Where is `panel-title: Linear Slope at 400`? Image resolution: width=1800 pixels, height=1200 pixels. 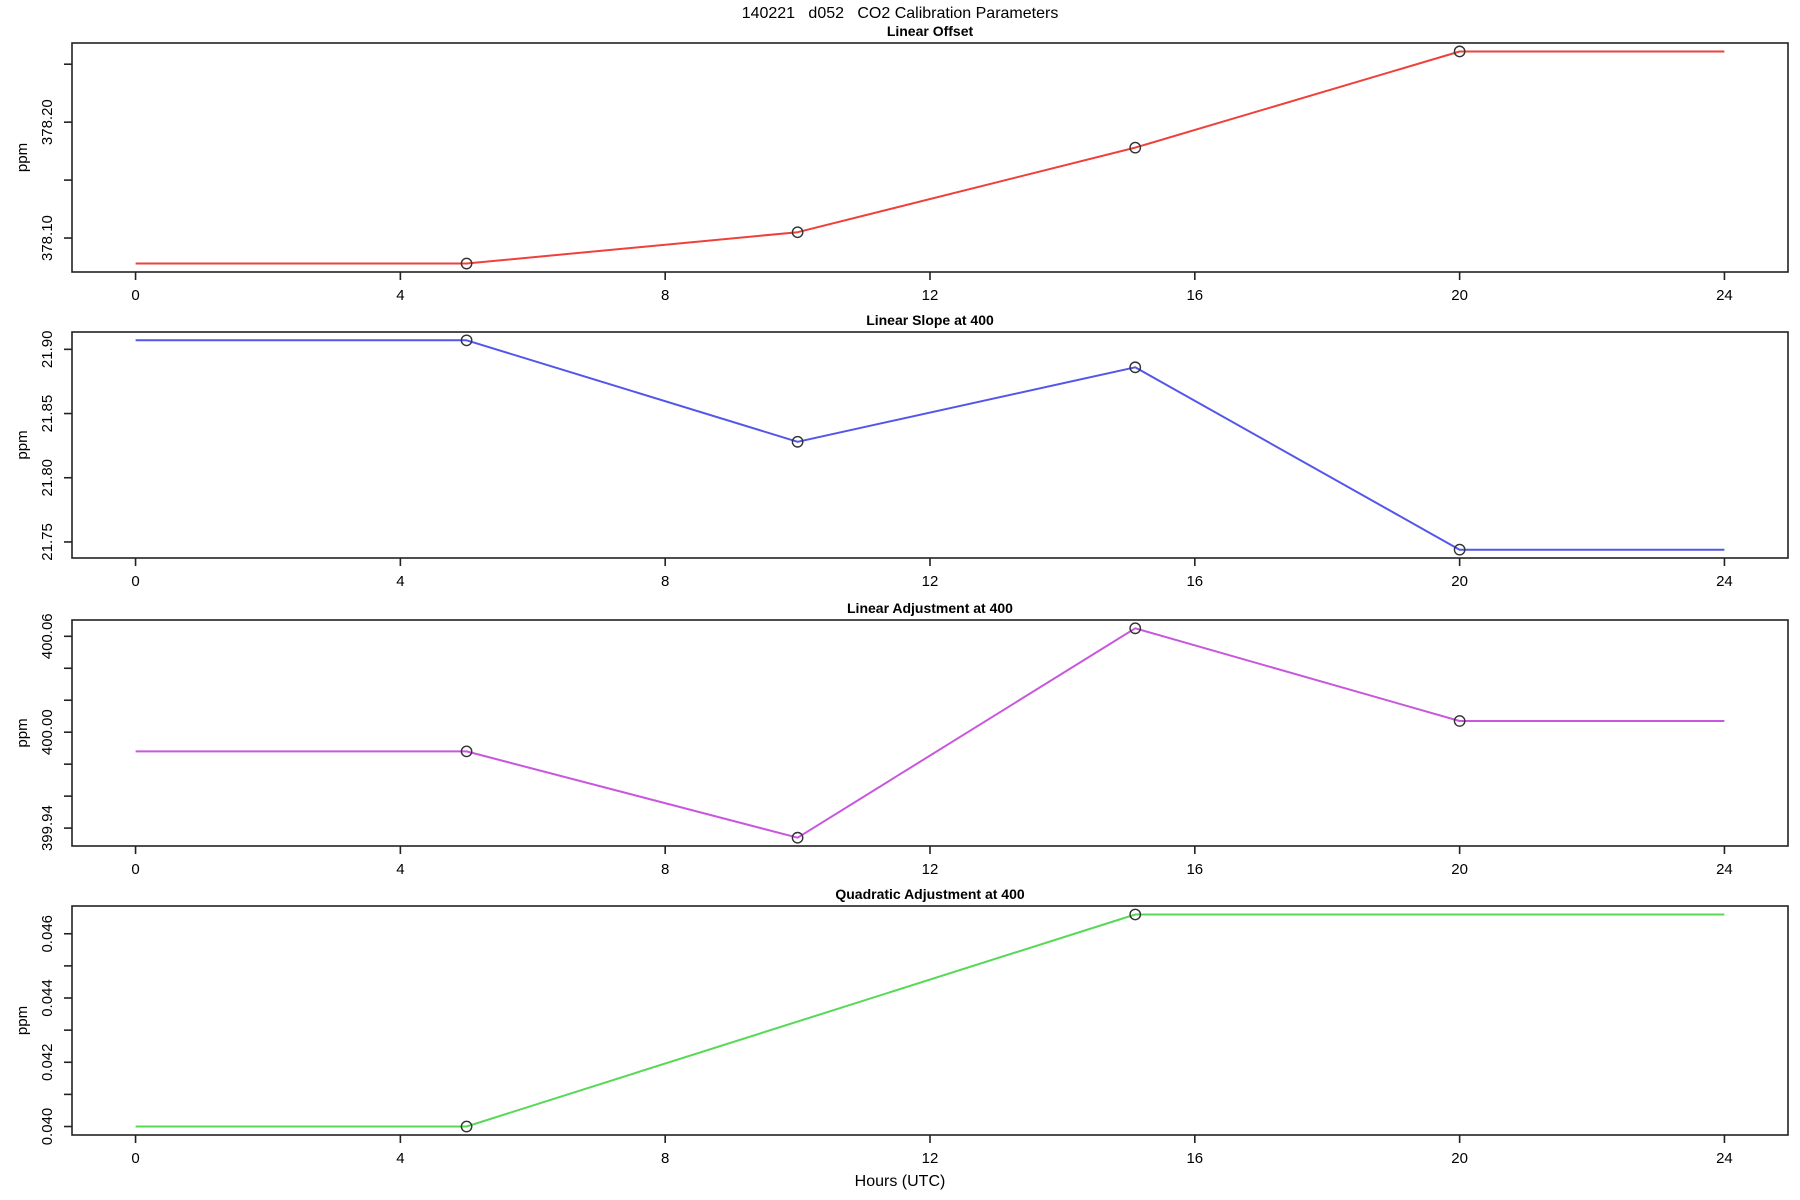 panel-title: Linear Slope at 400 is located at coordinates (930, 320).